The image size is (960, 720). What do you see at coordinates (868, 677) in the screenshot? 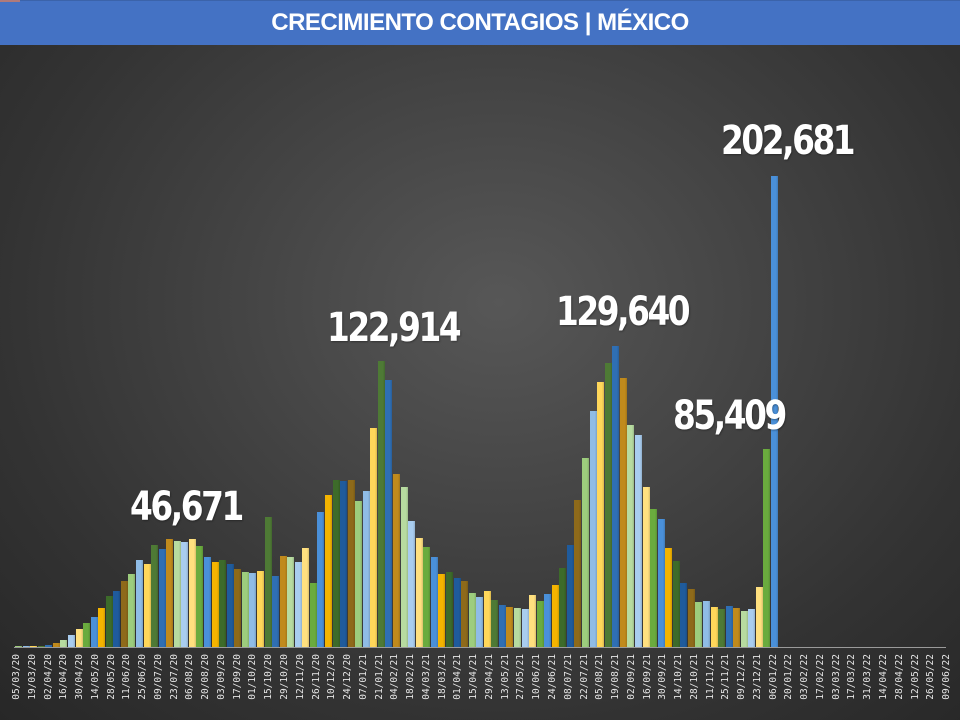
I see `x-tick-label: 31/03/22` at bounding box center [868, 677].